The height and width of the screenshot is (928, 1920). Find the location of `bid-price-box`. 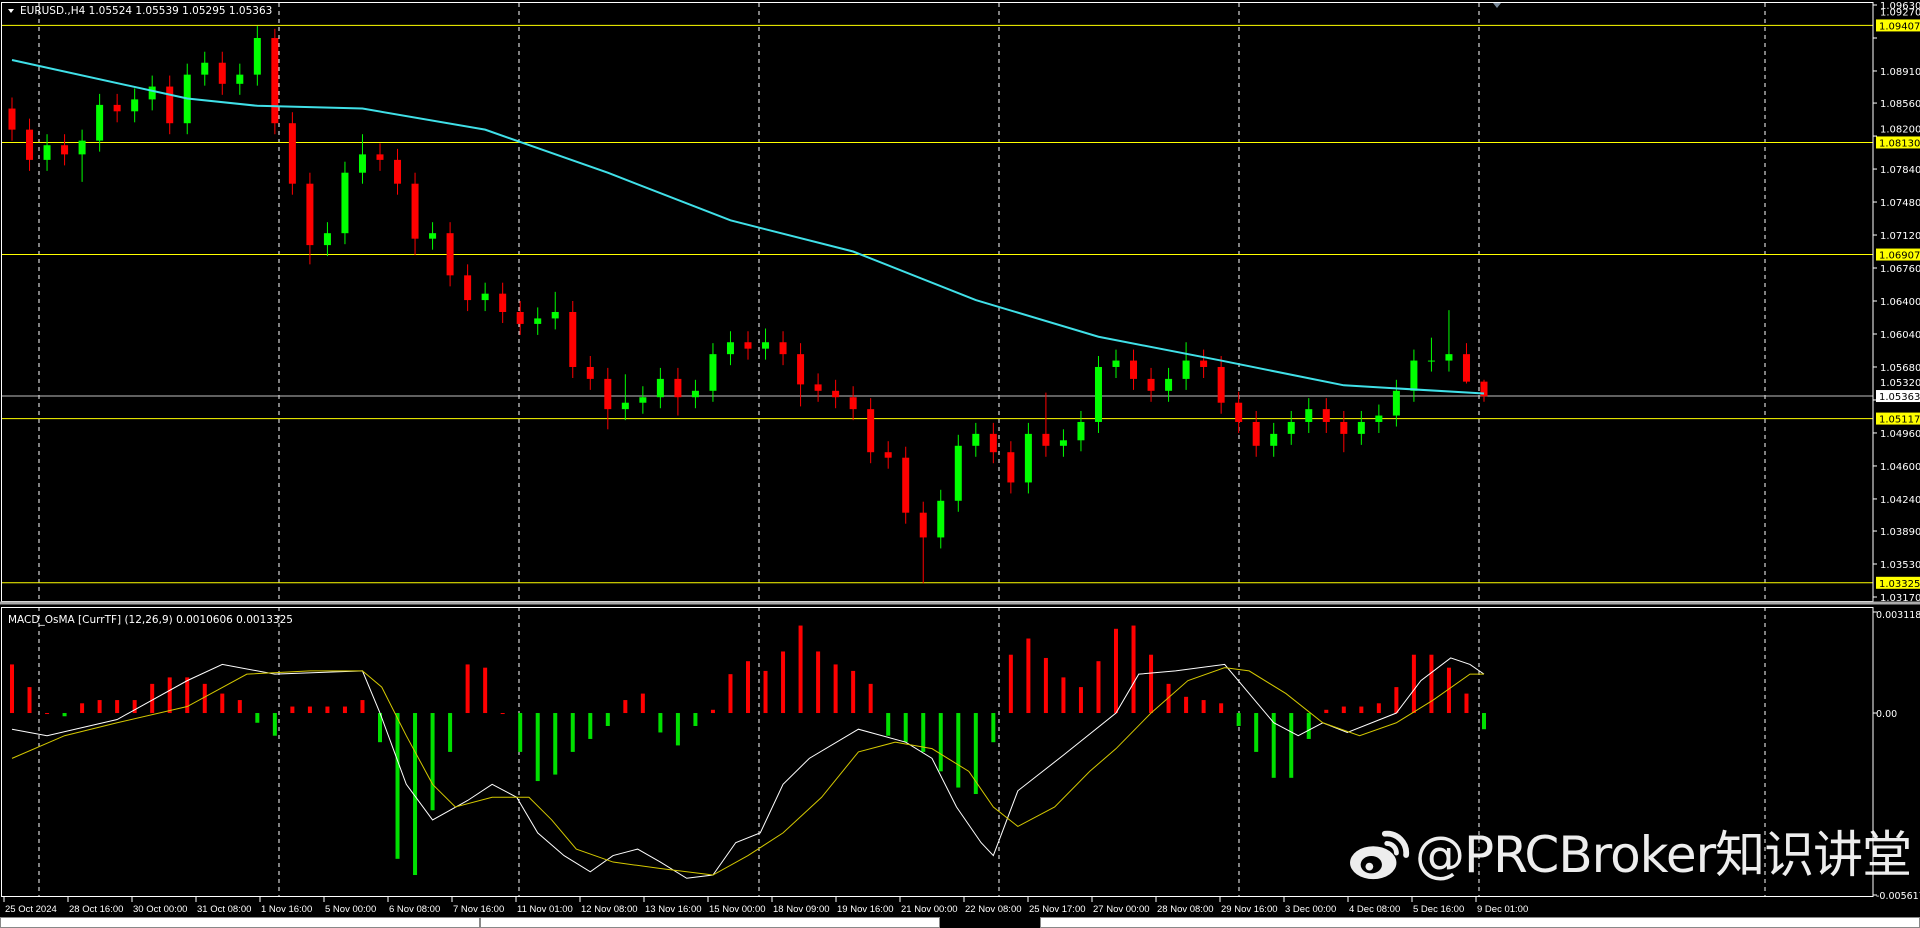

bid-price-box is located at coordinates (1898, 396).